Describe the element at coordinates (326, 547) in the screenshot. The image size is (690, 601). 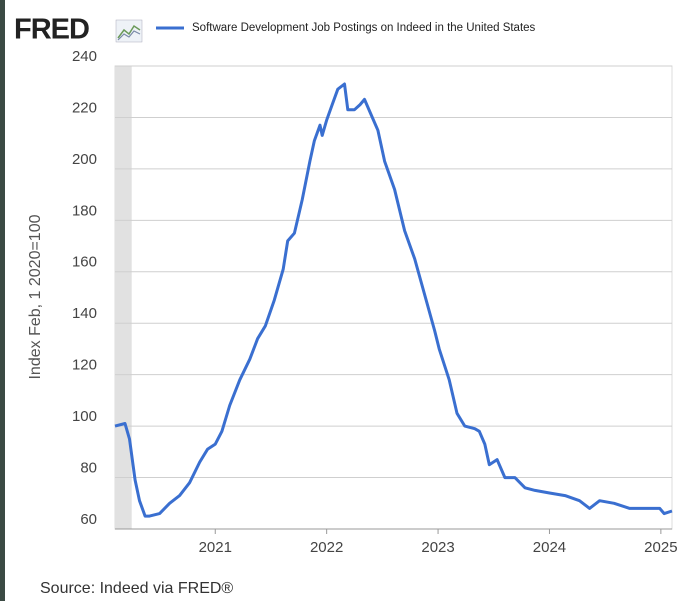
I see `x-tick-label: 2022` at that location.